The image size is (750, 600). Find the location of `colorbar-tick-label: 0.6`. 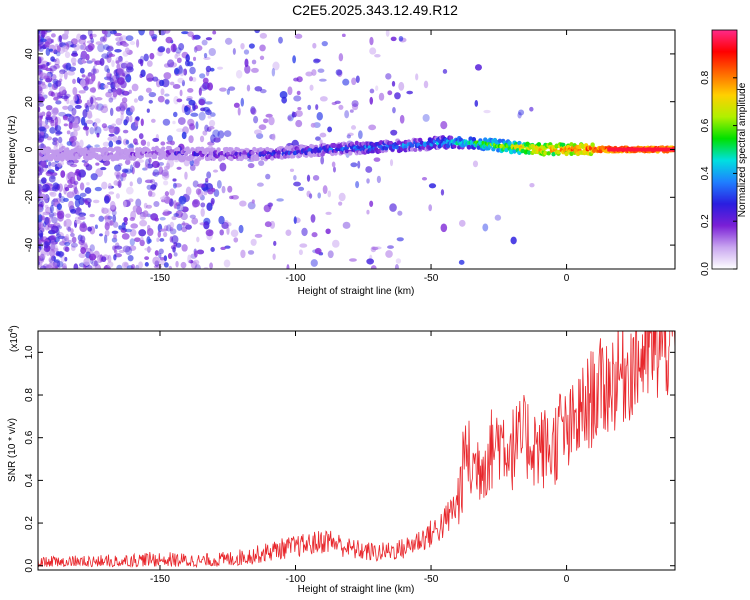

colorbar-tick-label: 0.6 is located at coordinates (705, 125).